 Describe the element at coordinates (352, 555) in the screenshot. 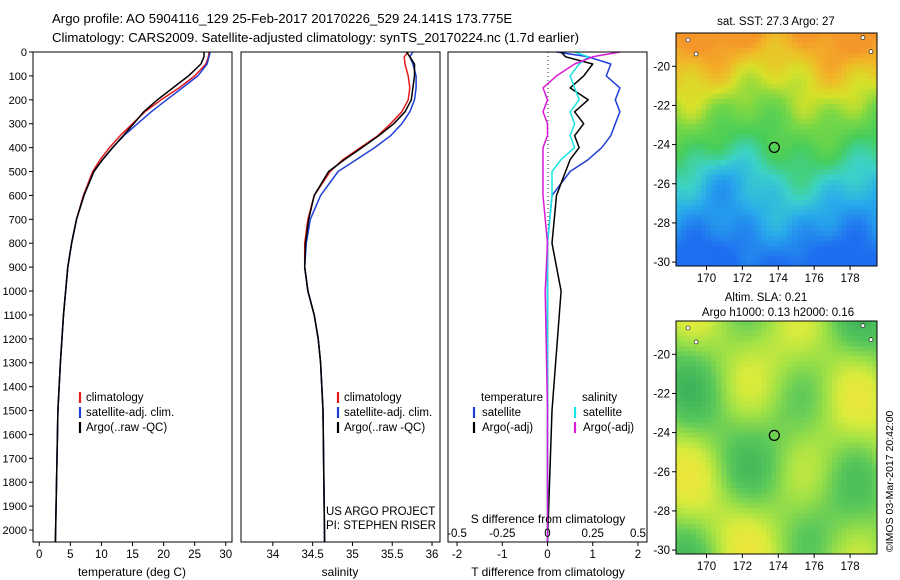

I see `x-tick-label-2: 35` at that location.